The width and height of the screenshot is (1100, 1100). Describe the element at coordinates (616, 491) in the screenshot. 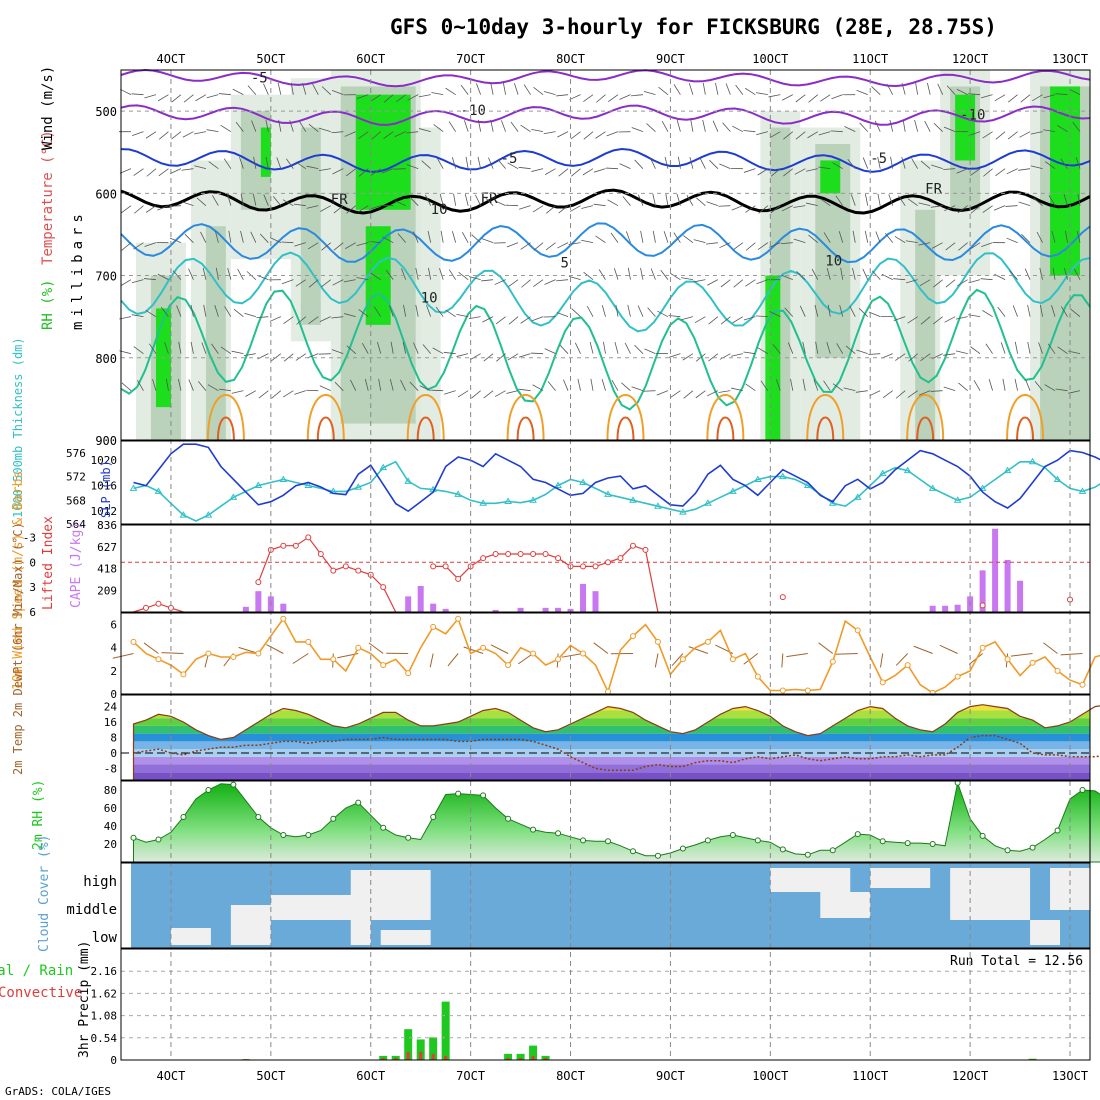

I see `thickness-line` at that location.